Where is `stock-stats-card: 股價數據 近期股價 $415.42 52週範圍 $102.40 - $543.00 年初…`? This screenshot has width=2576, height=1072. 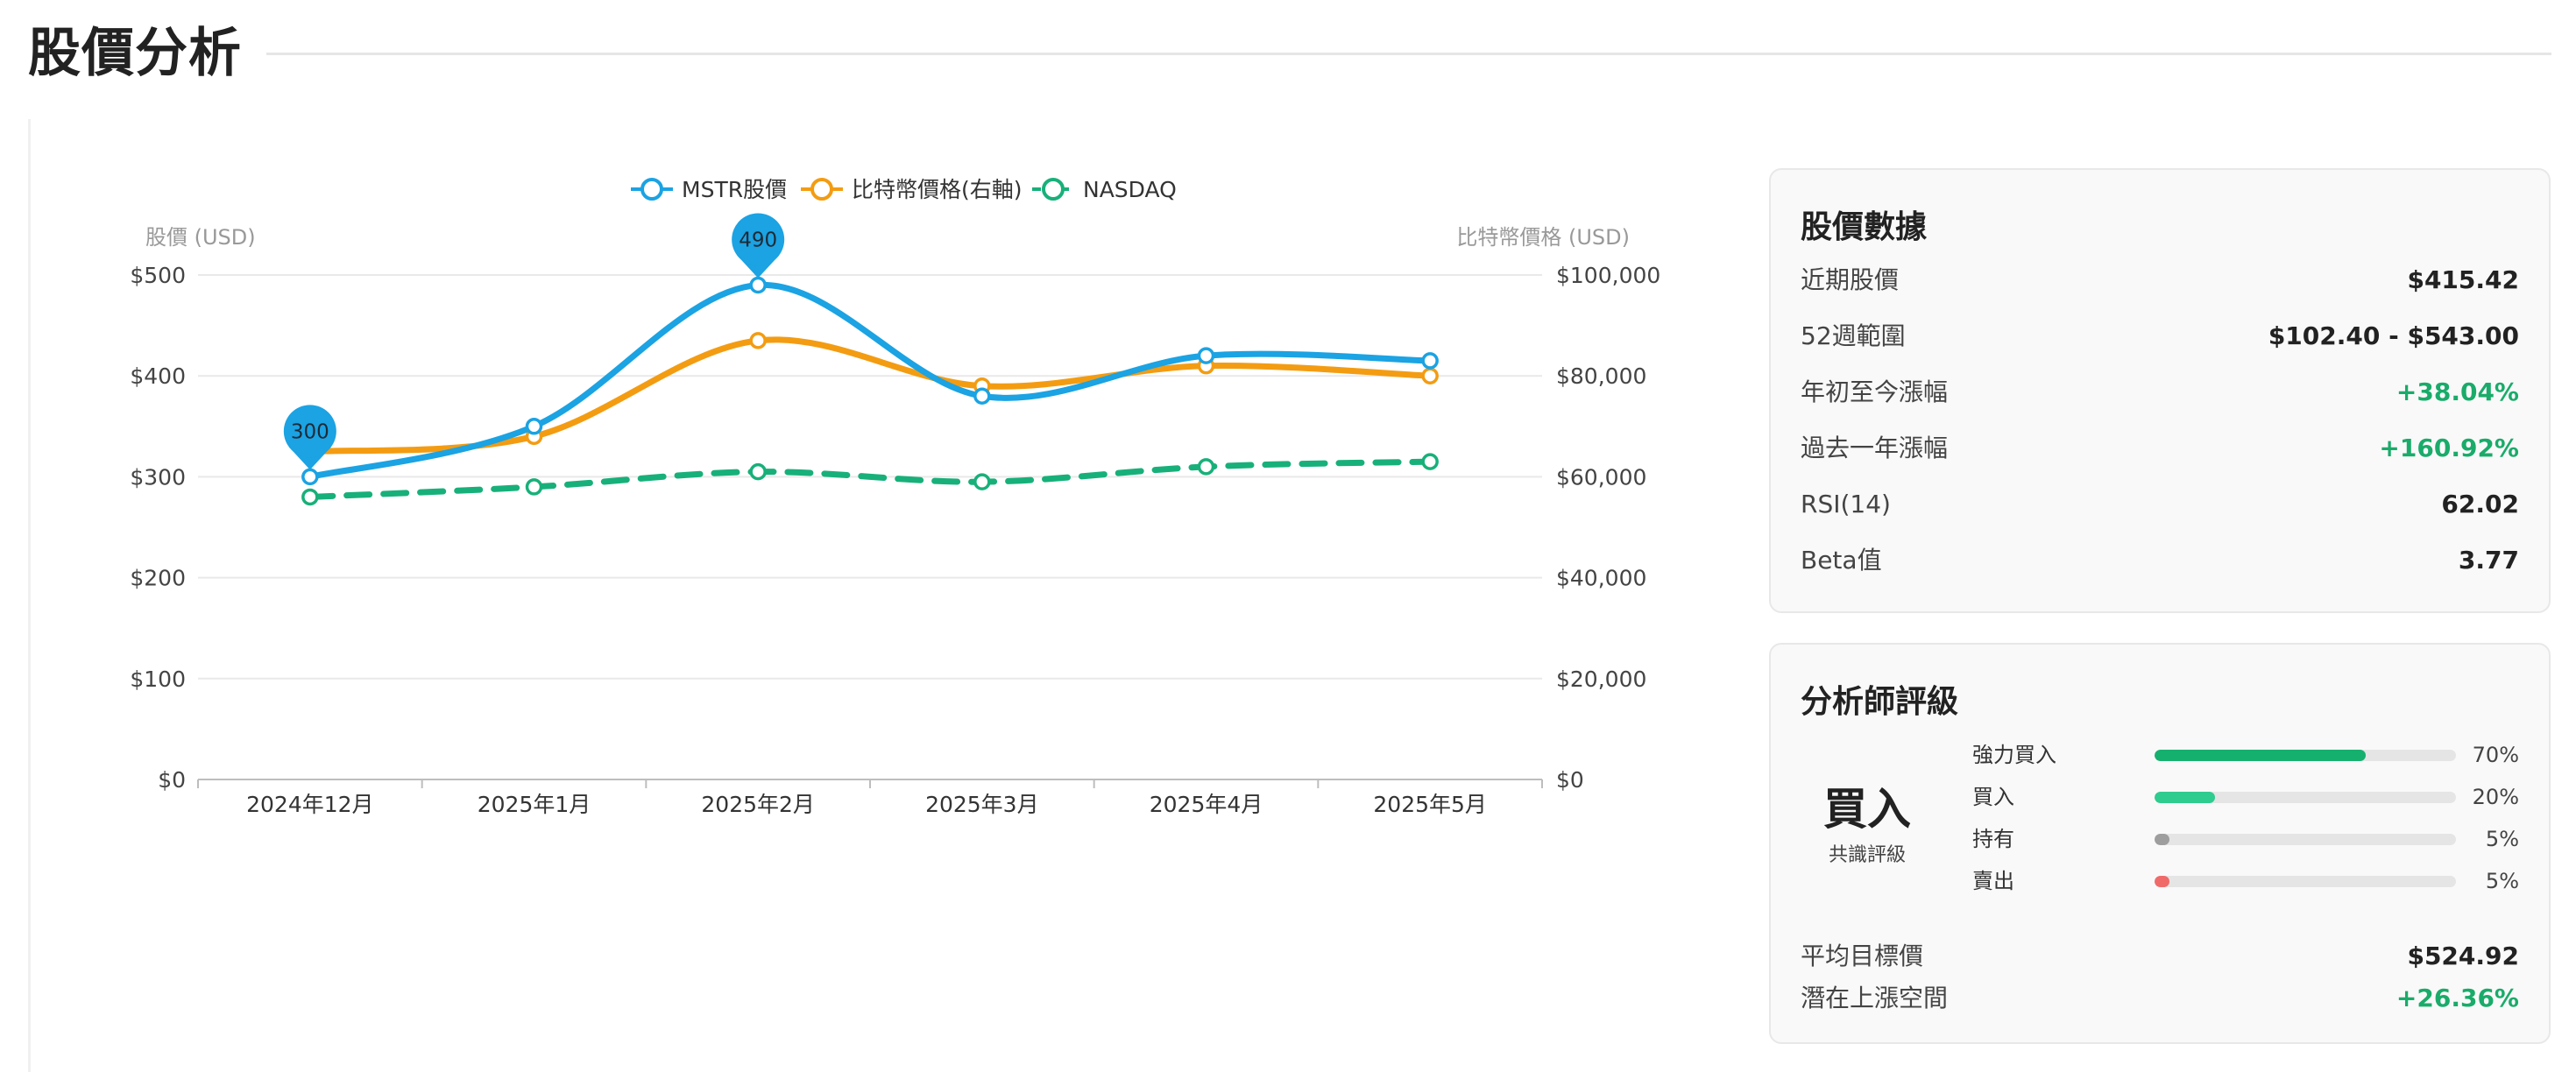 stock-stats-card: 股價數據 近期股價 $415.42 52週範圍 $102.40 - $543.00 年初… is located at coordinates (2160, 390).